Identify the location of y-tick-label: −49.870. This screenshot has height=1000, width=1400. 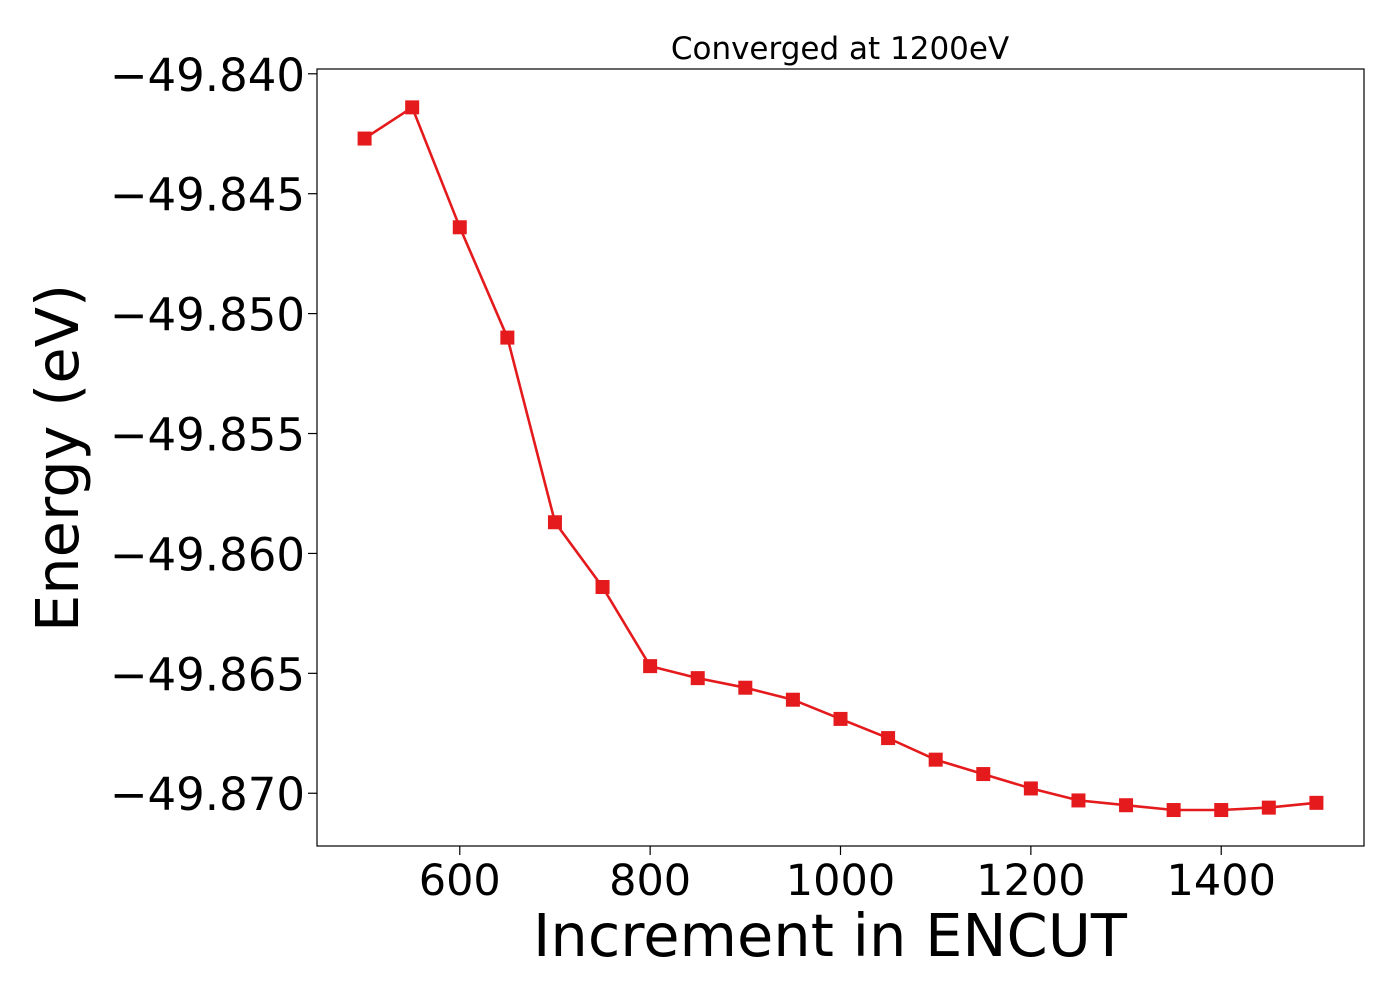
(207, 794).